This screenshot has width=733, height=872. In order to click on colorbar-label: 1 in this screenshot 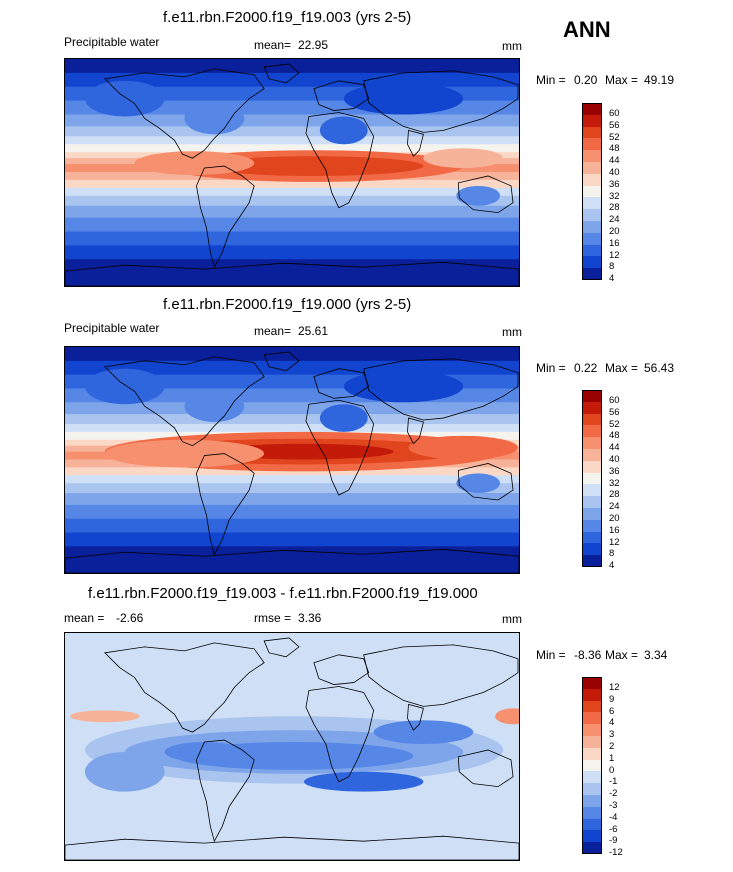, I will do `click(612, 758)`.